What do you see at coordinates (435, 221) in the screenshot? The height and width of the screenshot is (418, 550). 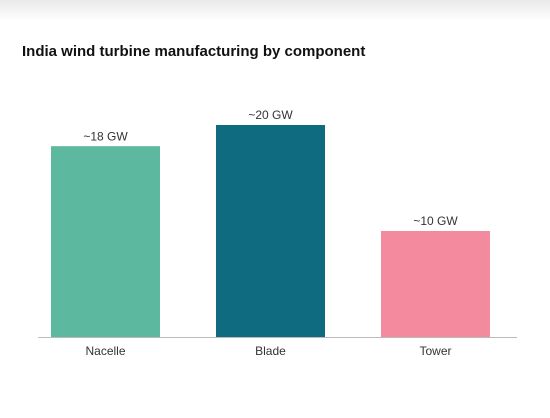 I see `value-label: ~10 GW` at bounding box center [435, 221].